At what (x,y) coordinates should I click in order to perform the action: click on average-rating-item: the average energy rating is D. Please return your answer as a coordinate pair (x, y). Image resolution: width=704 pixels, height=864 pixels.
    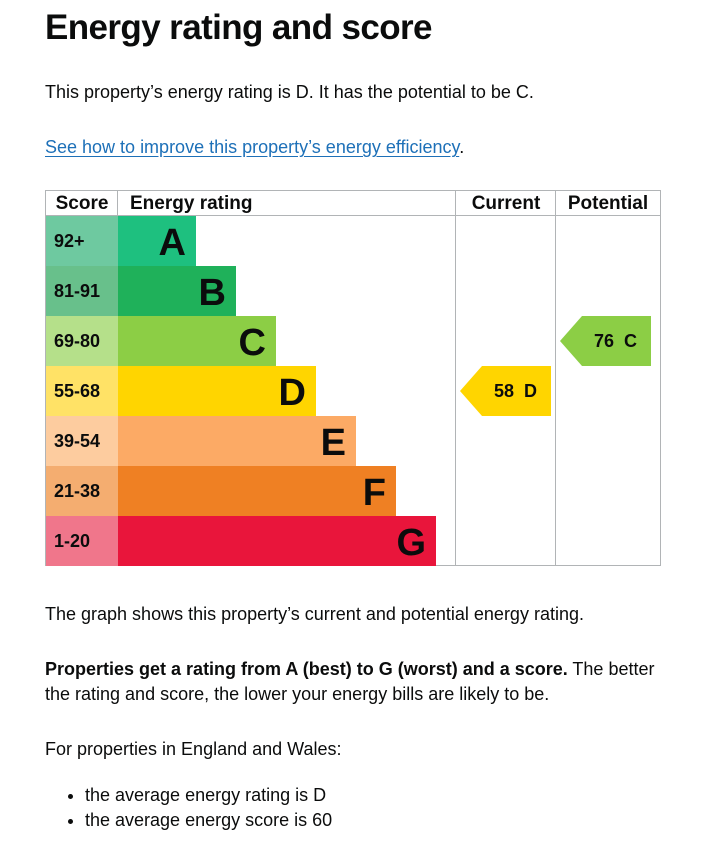
    Looking at the image, I should click on (208, 795).